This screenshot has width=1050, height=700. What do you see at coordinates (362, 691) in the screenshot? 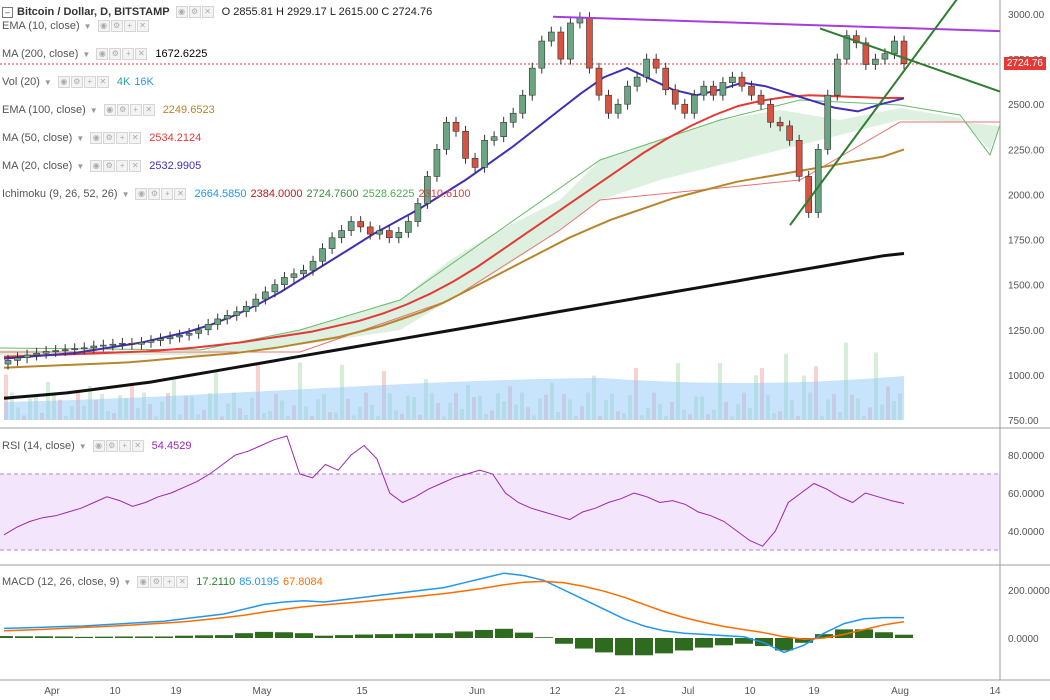
I see `x-tick: 15` at bounding box center [362, 691].